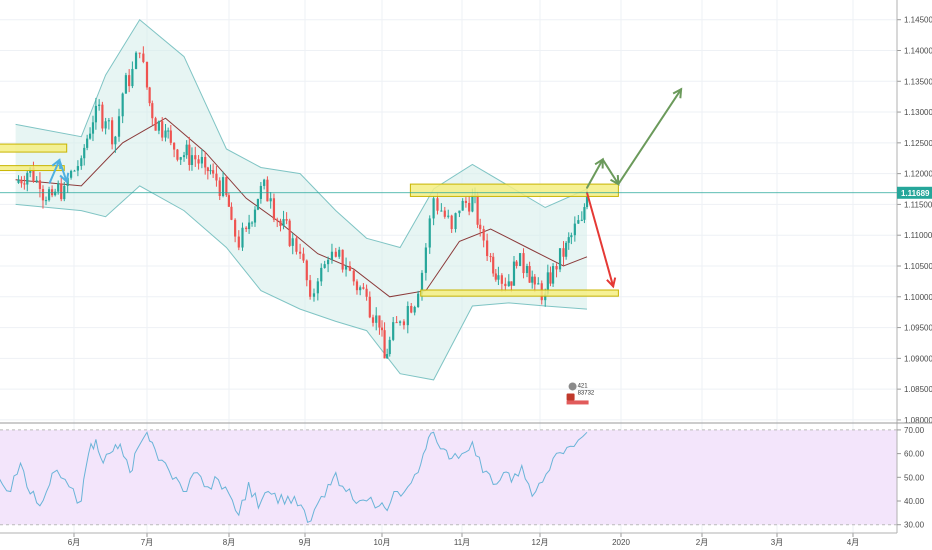 Image resolution: width=932 pixels, height=550 pixels. I want to click on bull-projection-arrow, so click(634, 138).